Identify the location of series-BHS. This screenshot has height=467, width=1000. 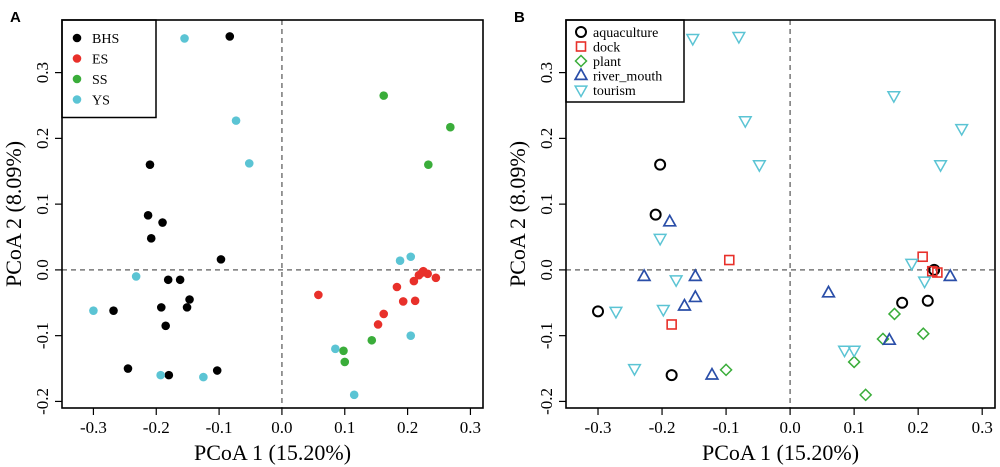
(172, 206).